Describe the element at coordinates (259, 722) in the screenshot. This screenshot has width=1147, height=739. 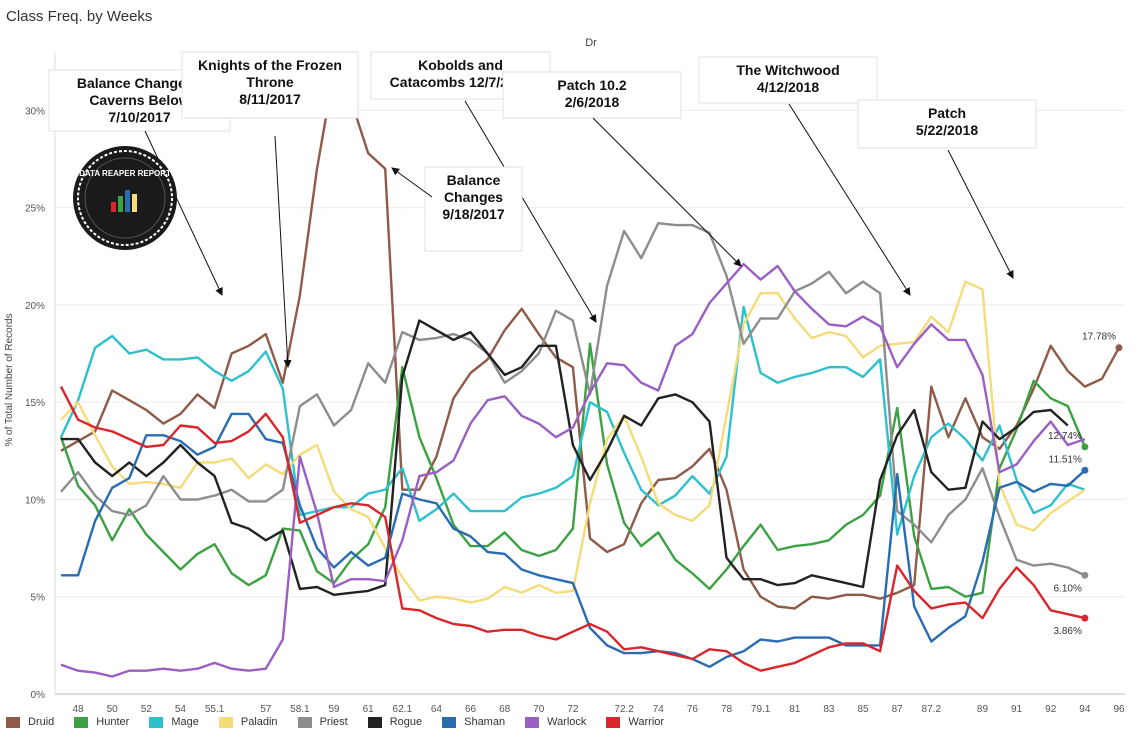
I see `legend-label: Paladin` at that location.